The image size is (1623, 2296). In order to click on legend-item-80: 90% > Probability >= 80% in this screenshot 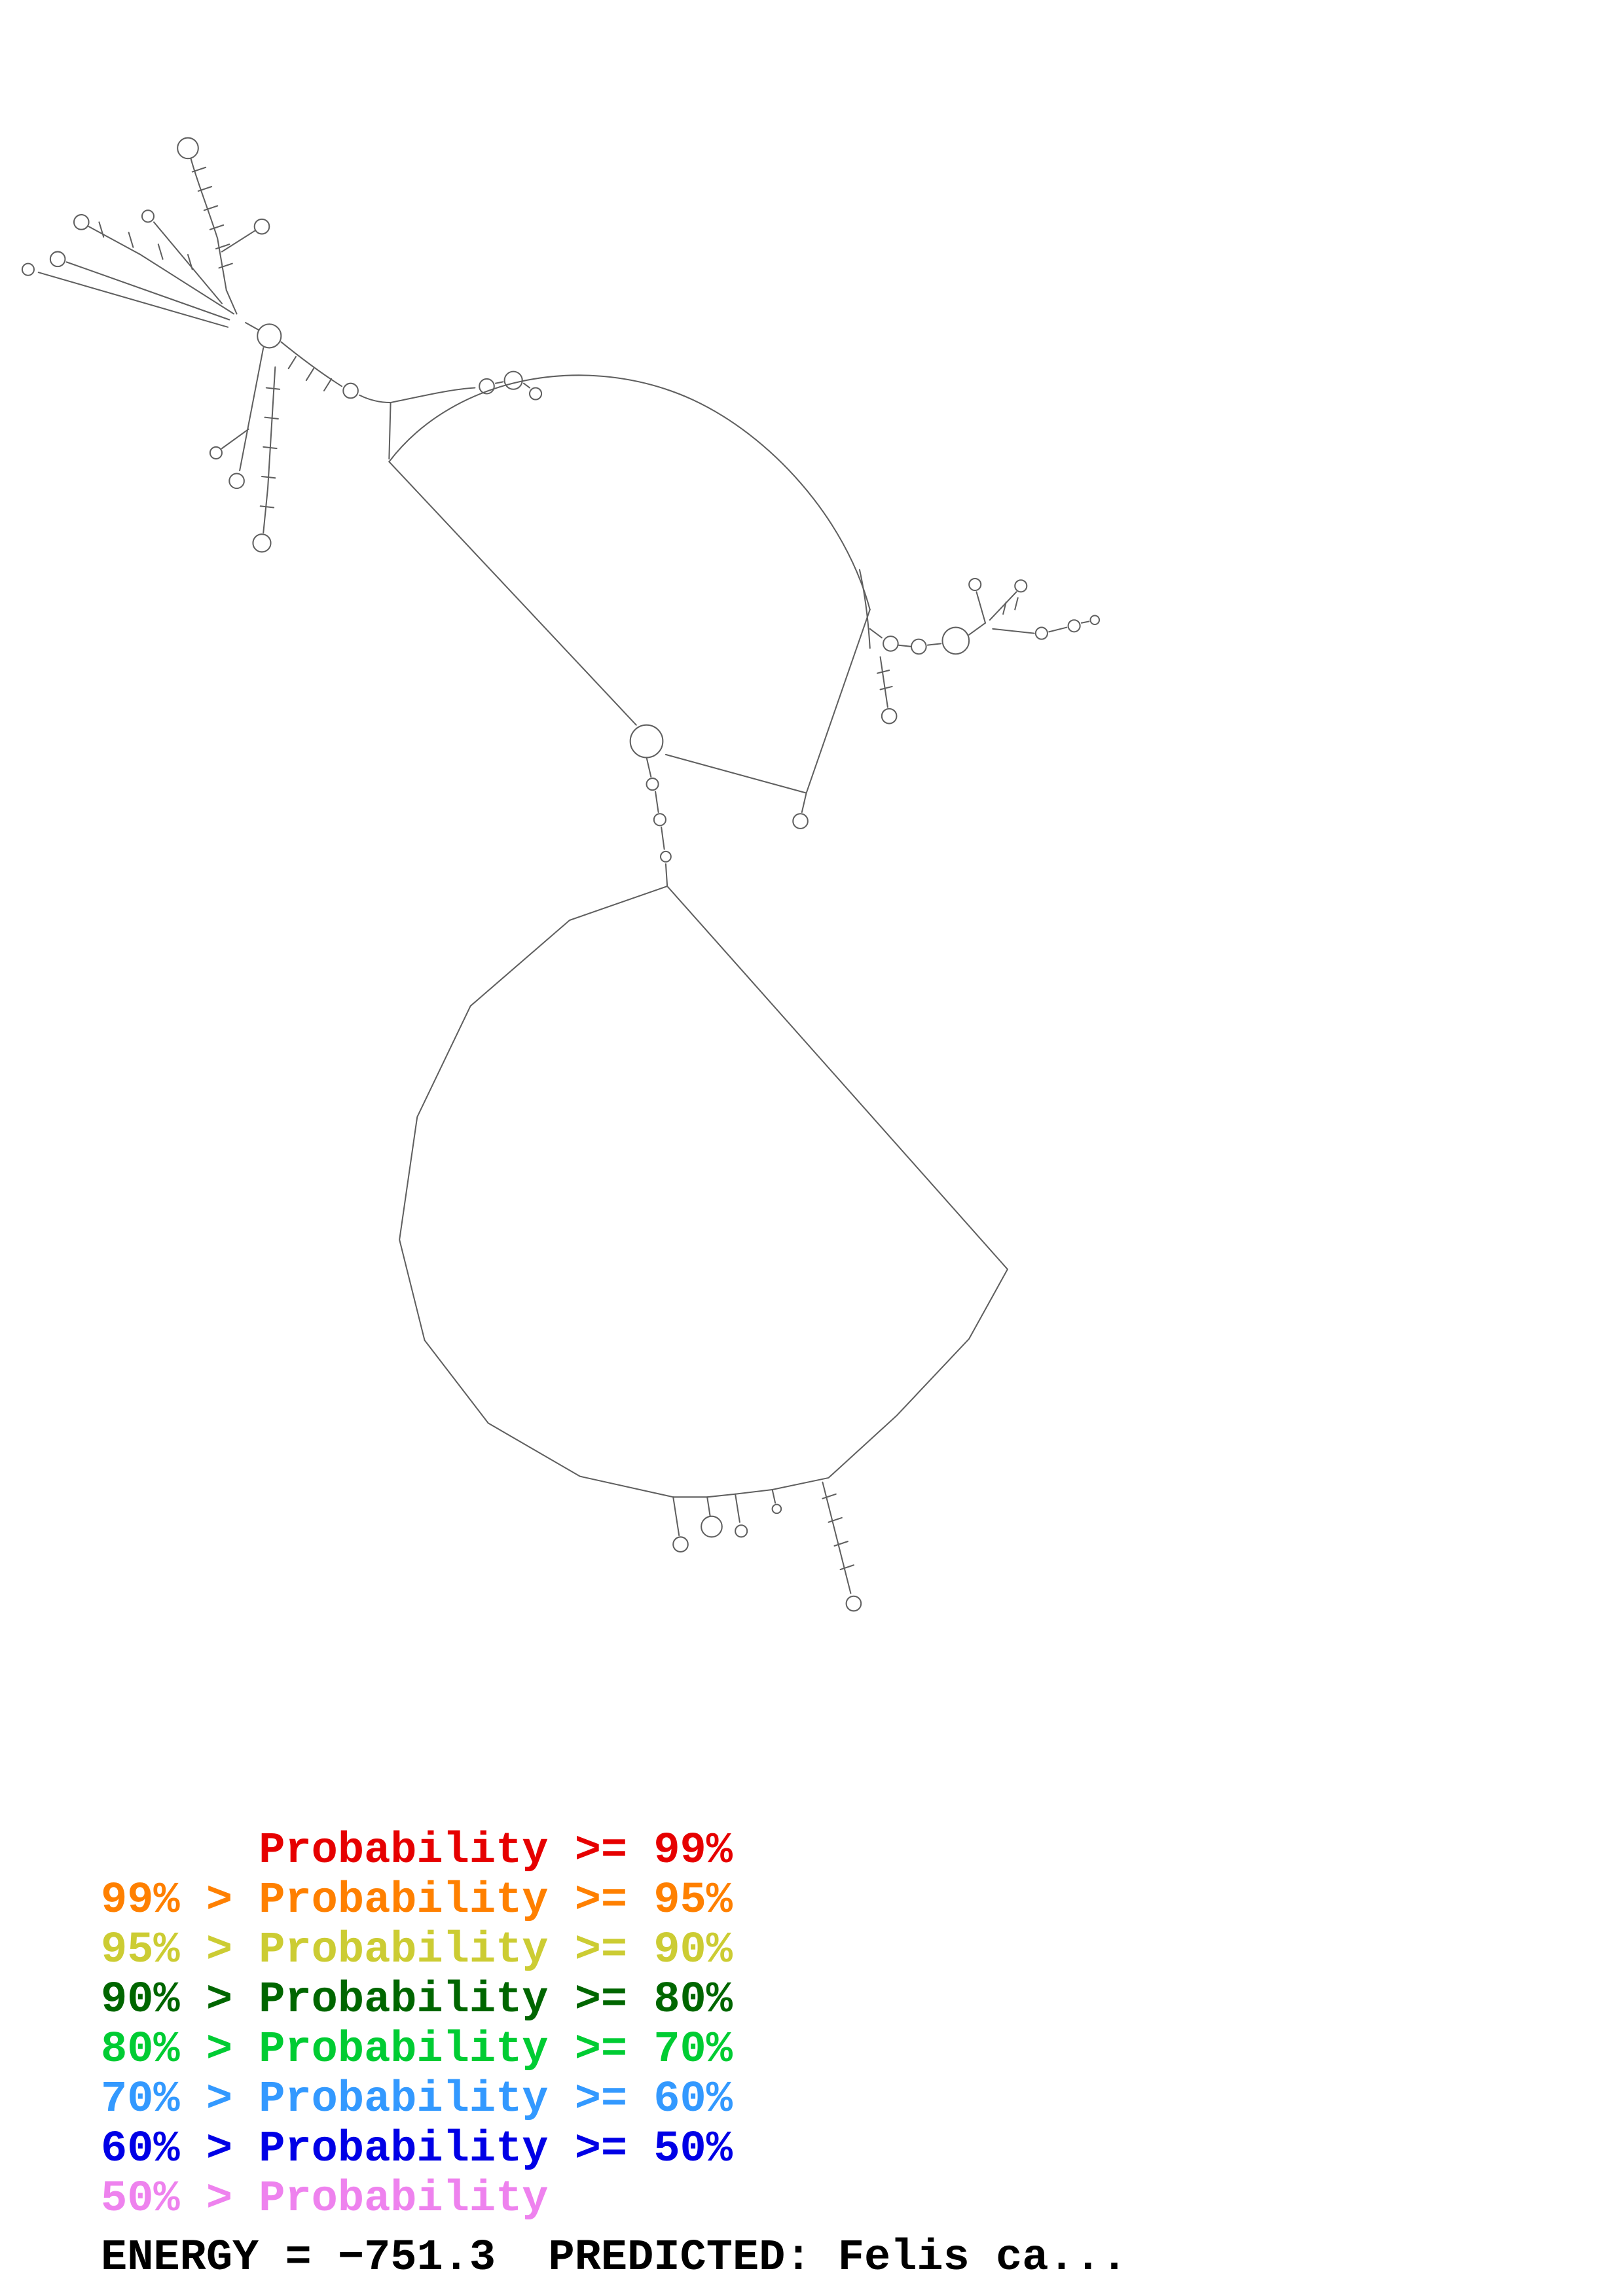, I will do `click(417, 2000)`.